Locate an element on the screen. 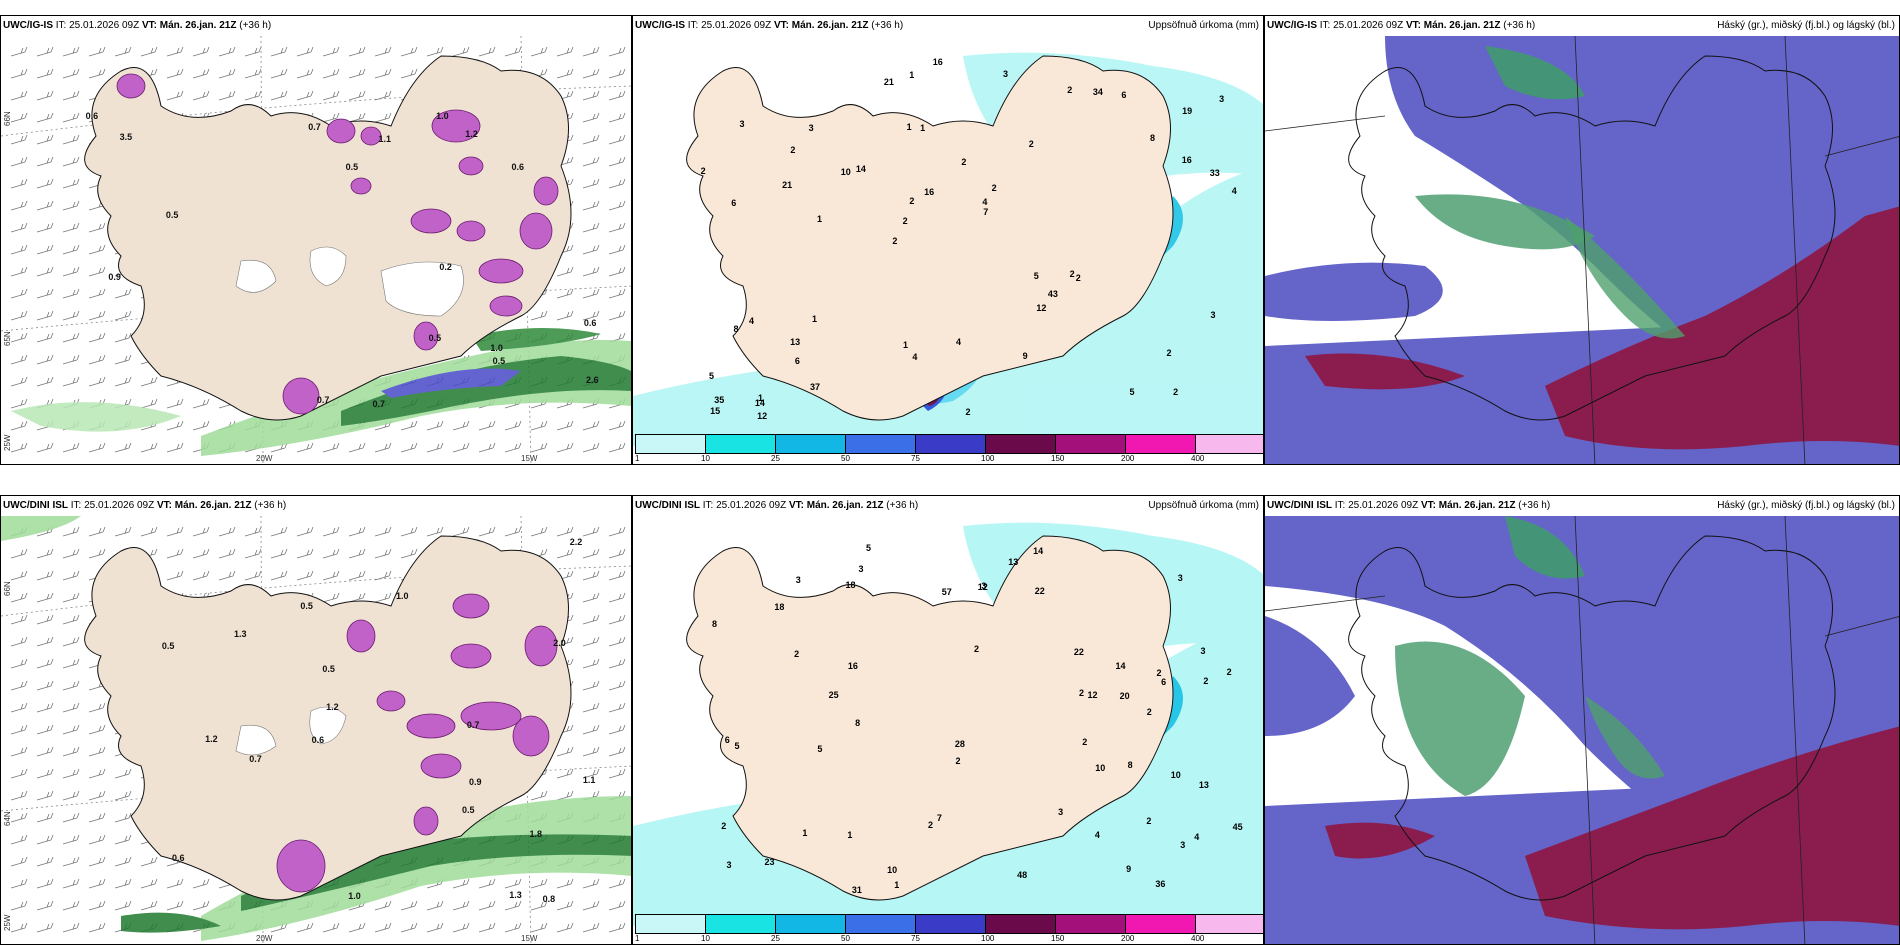 The width and height of the screenshot is (1900, 950). precip-colorbar-ticks: 1 10 25 50 75 100 150 200 400 is located at coordinates (948, 459).